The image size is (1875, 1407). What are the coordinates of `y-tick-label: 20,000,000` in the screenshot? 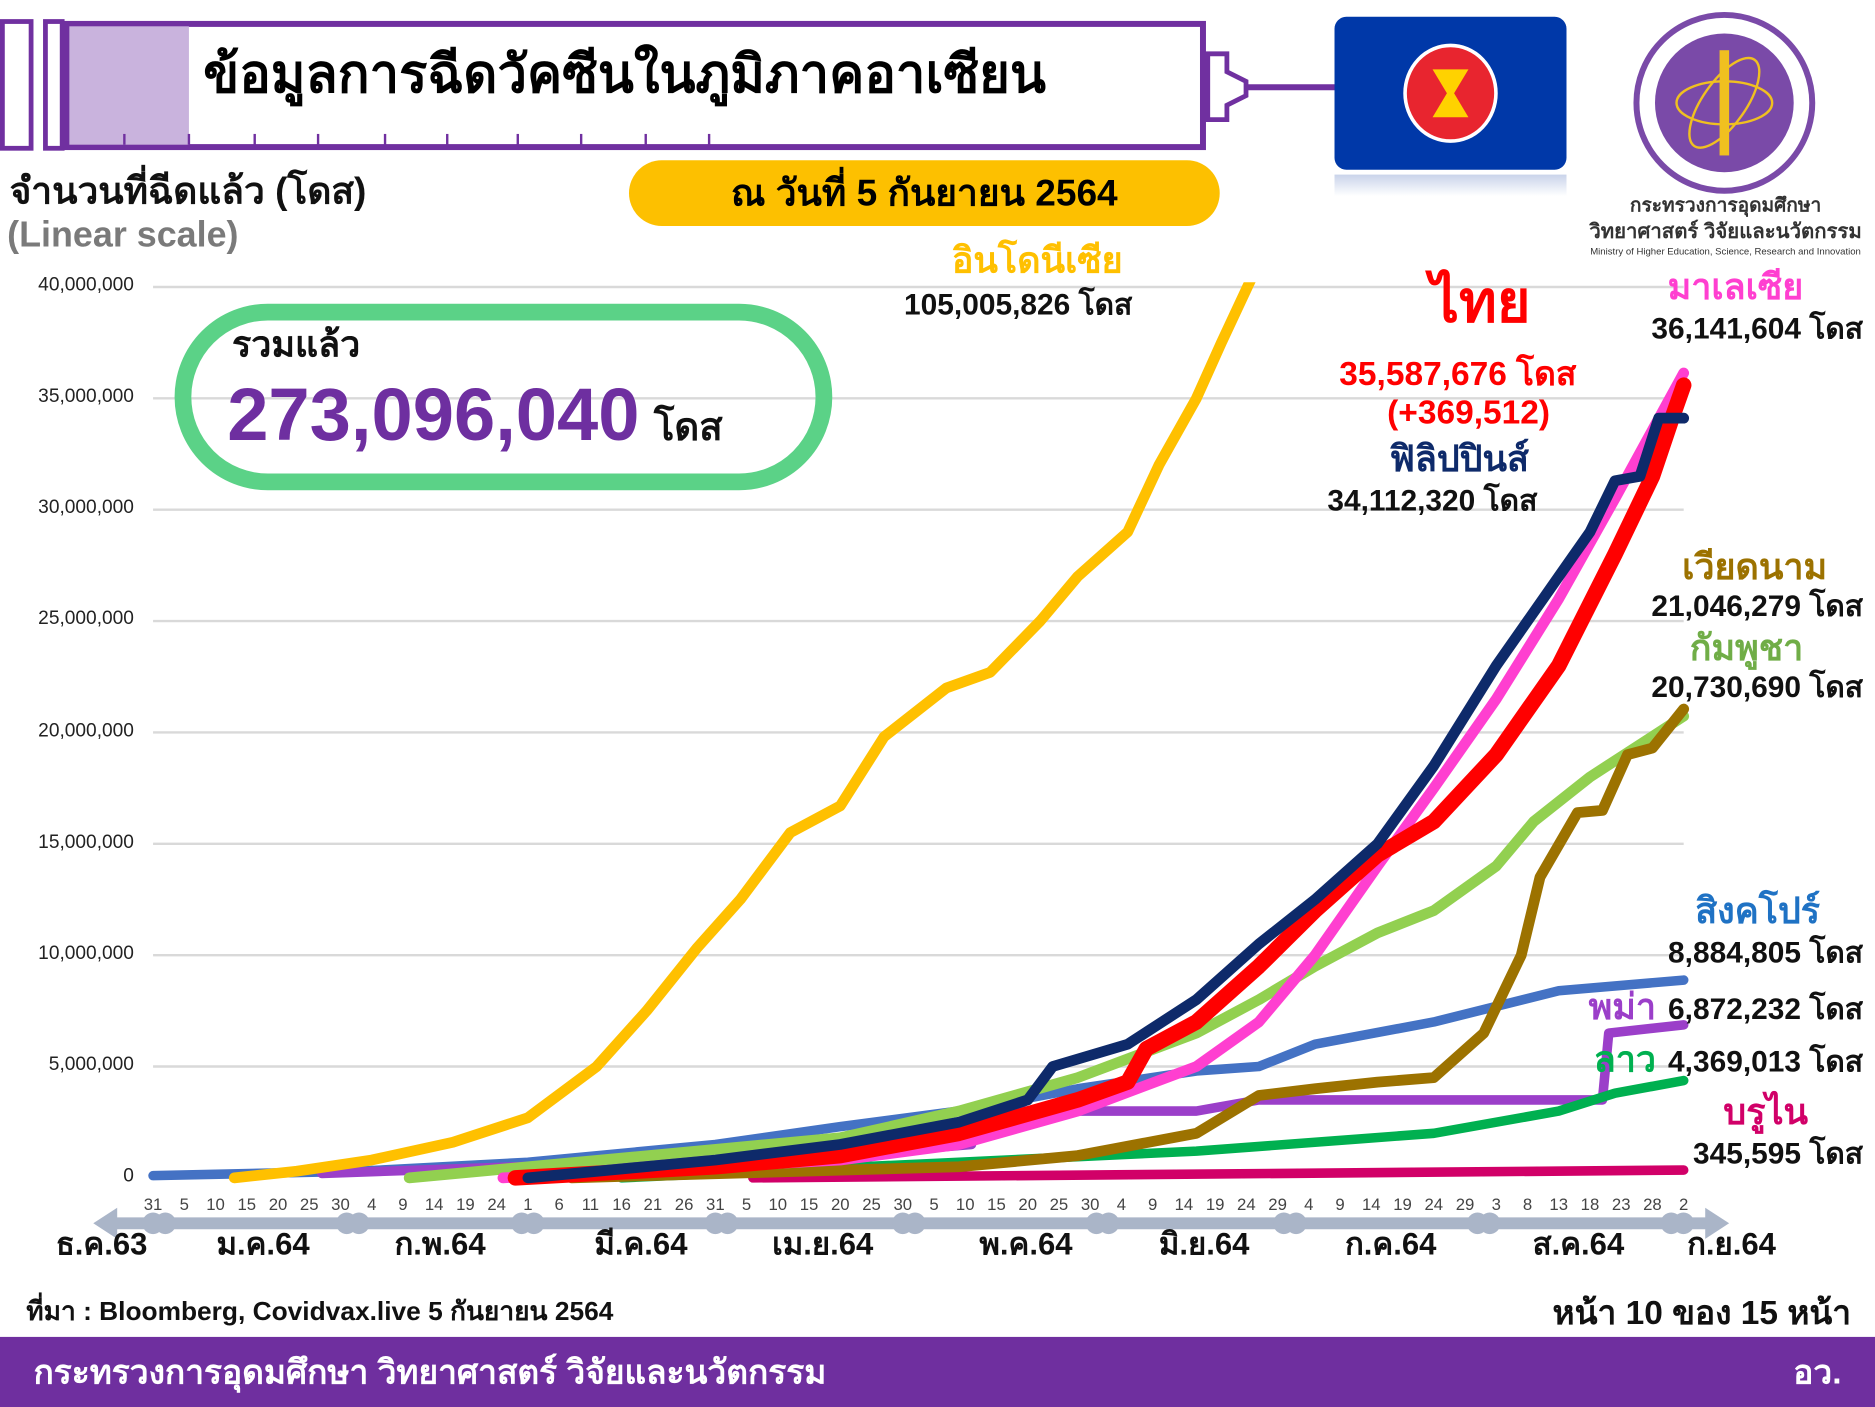 It's located at (86, 730).